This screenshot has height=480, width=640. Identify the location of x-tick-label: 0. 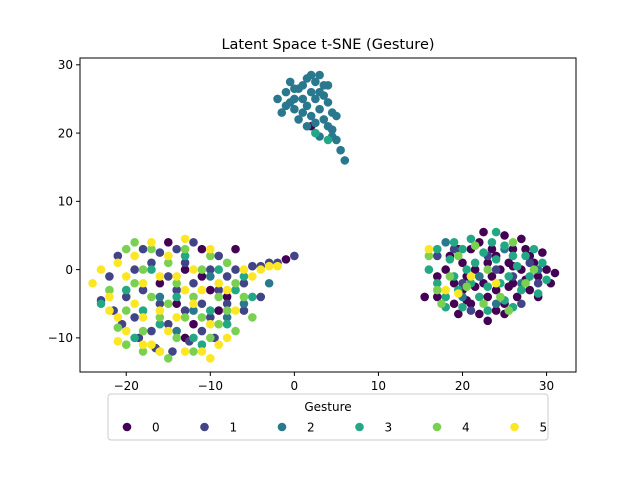
(295, 386).